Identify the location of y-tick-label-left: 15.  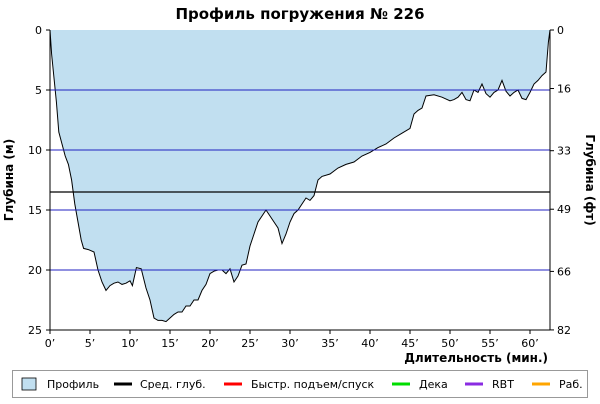
(35, 210).